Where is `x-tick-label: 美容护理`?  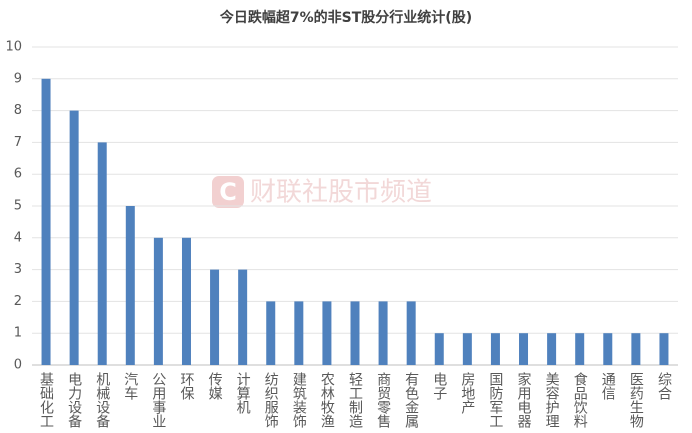
x-tick-label: 美容护理 is located at coordinates (552, 400).